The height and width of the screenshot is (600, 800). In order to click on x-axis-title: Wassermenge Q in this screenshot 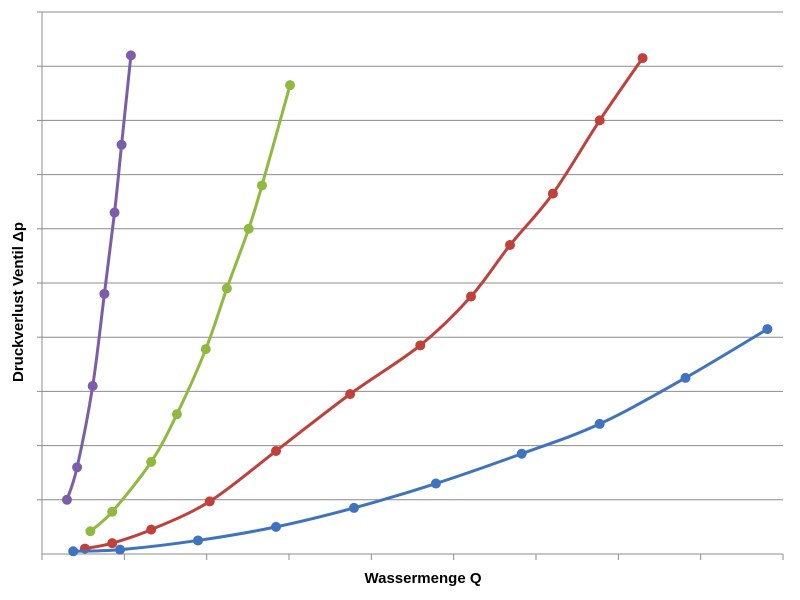, I will do `click(423, 578)`.